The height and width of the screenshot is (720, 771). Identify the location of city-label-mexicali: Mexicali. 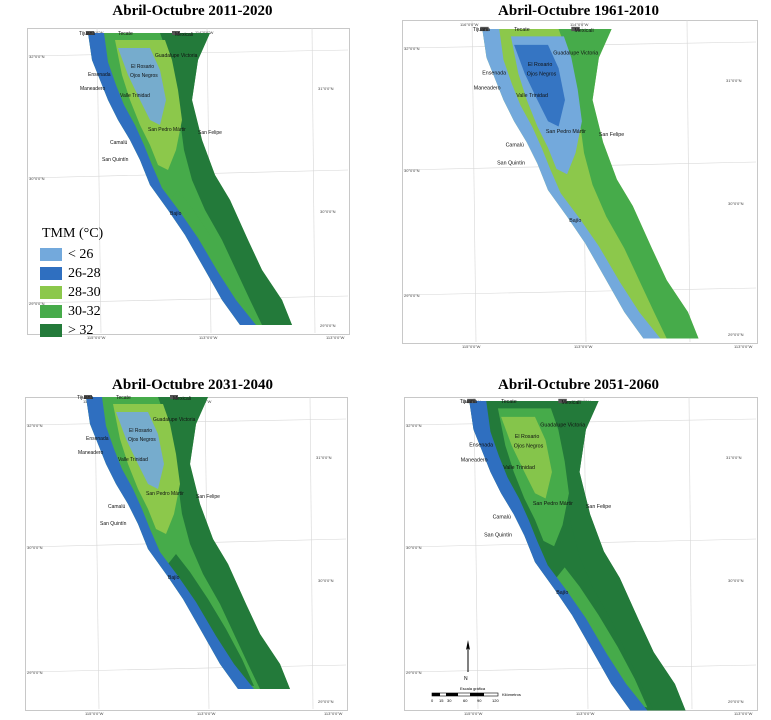
(584, 31).